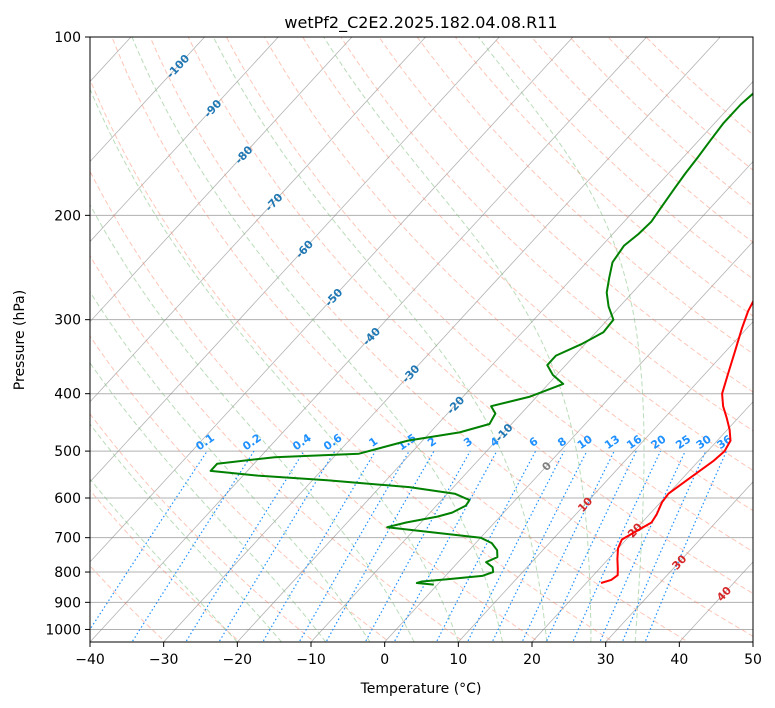 Image resolution: width=775 pixels, height=708 pixels. What do you see at coordinates (63, 630) in the screenshot?
I see `y-tick-label: 1000` at bounding box center [63, 630].